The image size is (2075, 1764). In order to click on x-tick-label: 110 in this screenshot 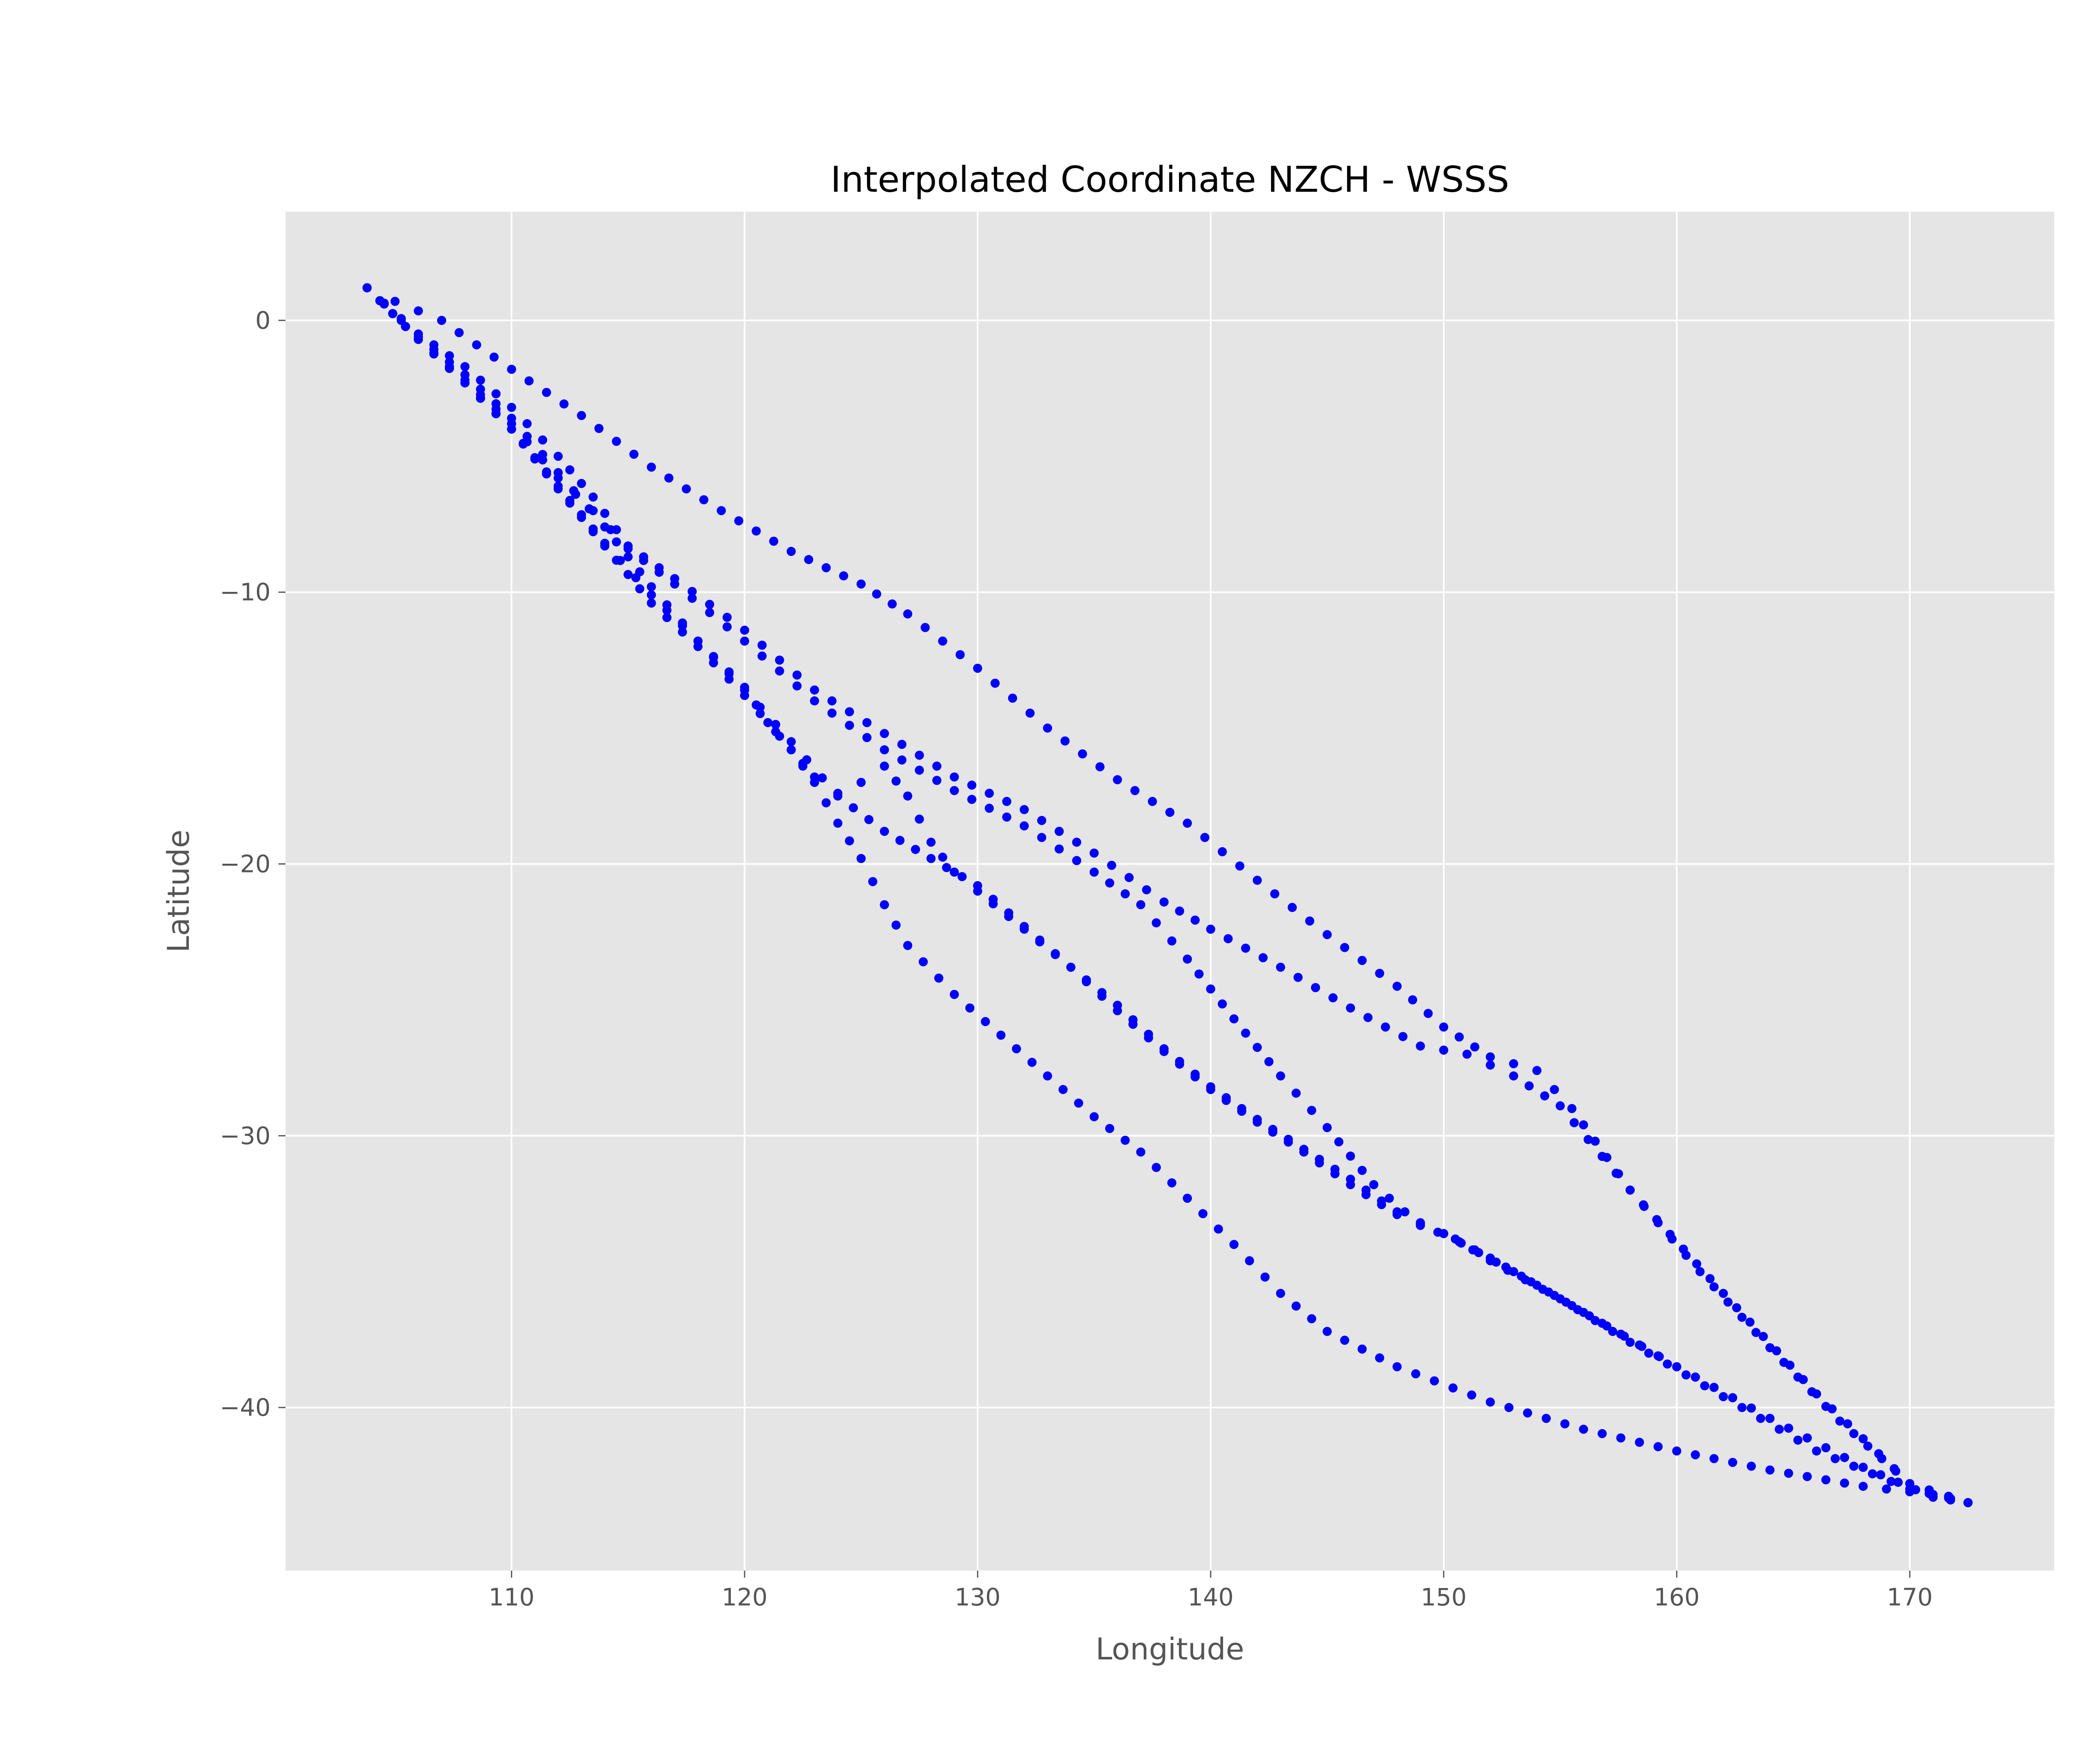, I will do `click(511, 1597)`.